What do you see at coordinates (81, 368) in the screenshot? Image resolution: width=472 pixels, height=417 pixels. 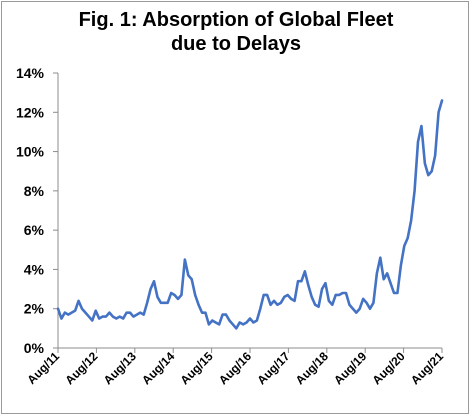 I see `x-tick-label: Aug/12` at bounding box center [81, 368].